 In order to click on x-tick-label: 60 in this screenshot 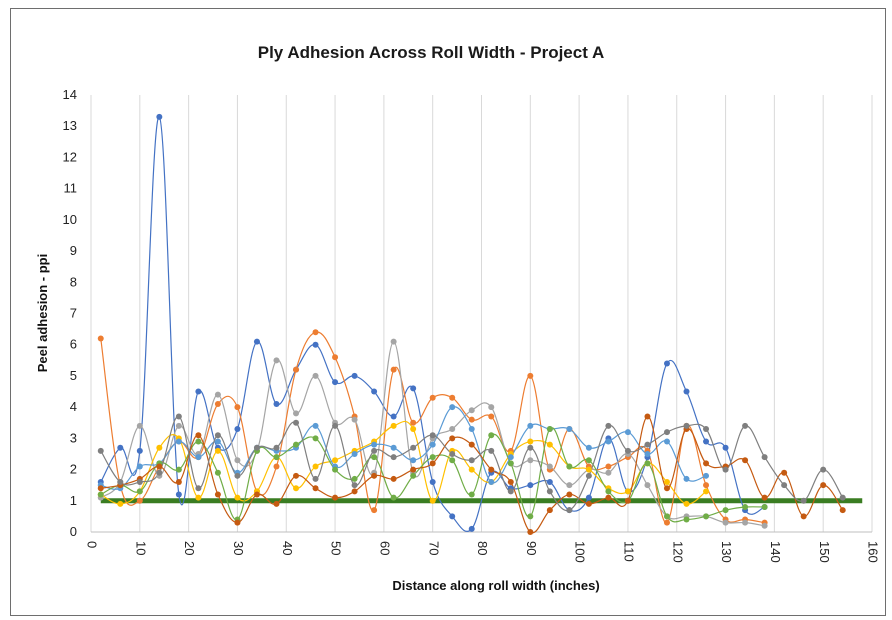, I will do `click(384, 548)`.